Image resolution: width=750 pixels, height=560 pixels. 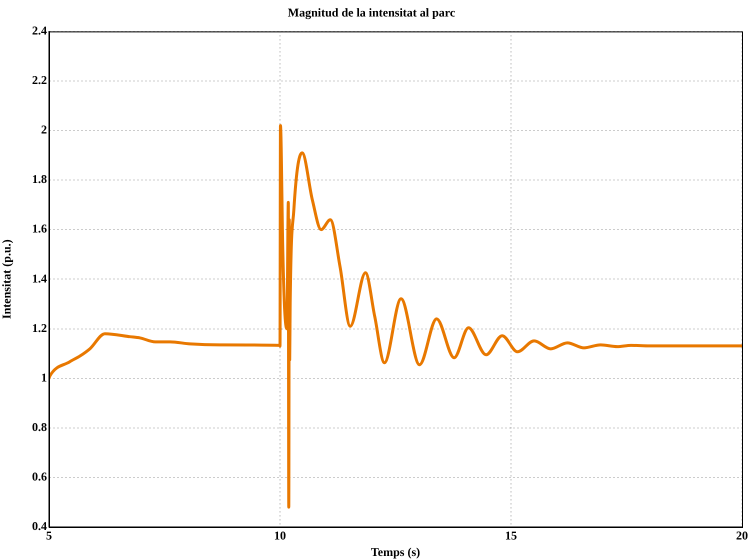 I want to click on y-tick-label: 1, so click(x=44, y=377).